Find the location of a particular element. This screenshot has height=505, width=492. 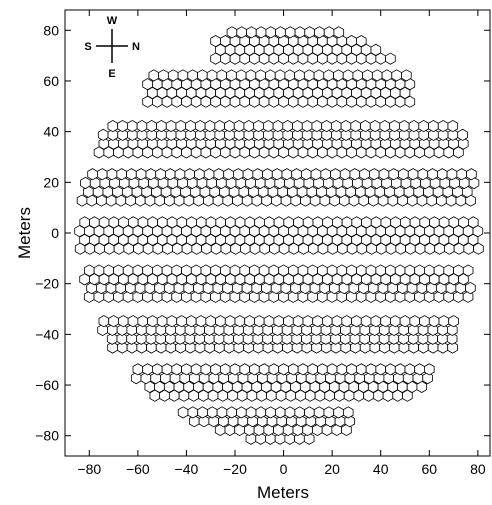

y-tick-label: 40 is located at coordinates (51, 132).